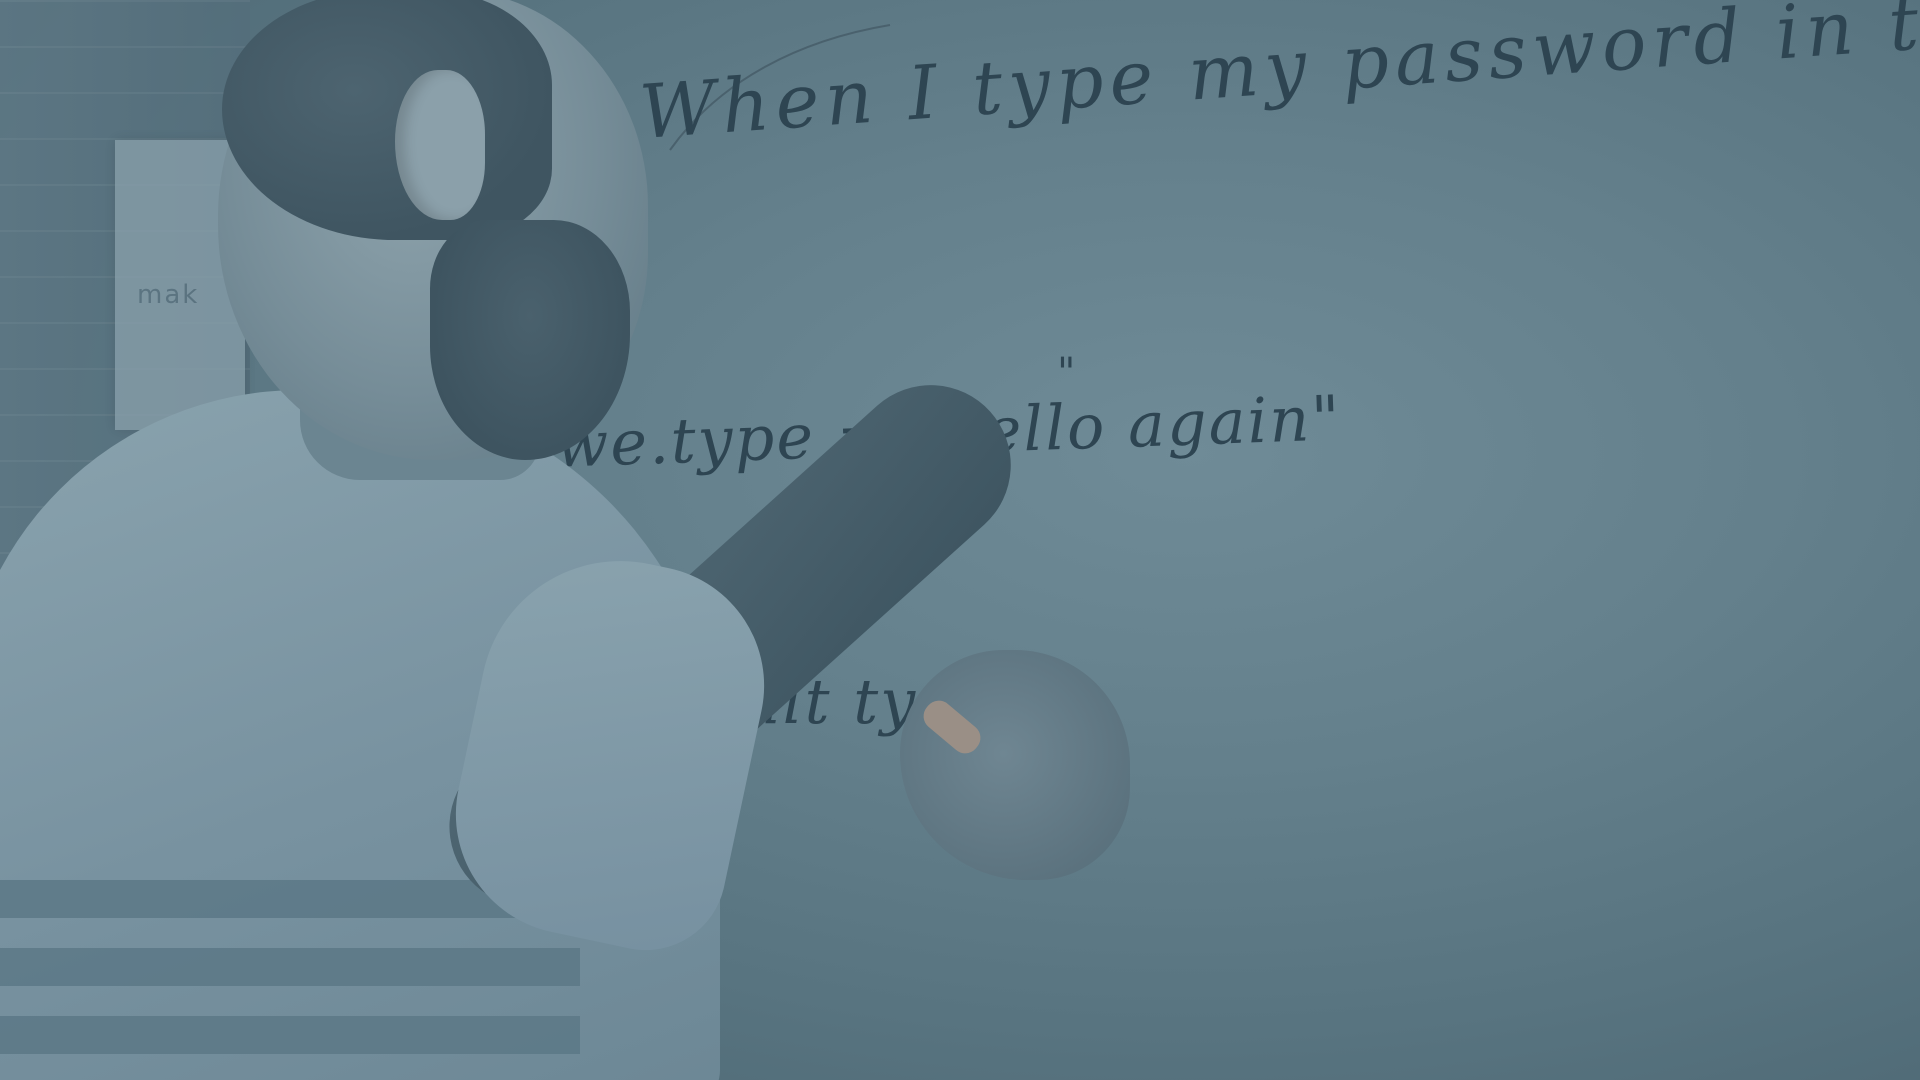 This screenshot has width=1920, height=1080. I want to click on whiteboard-quote-mark: ", so click(1066, 373).